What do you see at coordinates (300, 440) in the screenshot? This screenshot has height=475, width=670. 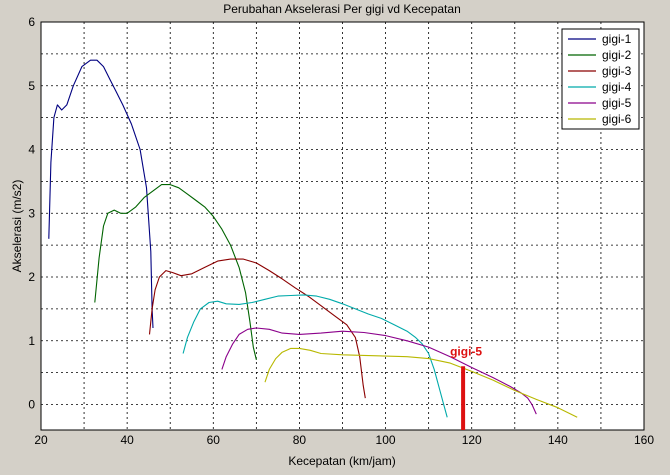 I see `x-tick-label: 80` at bounding box center [300, 440].